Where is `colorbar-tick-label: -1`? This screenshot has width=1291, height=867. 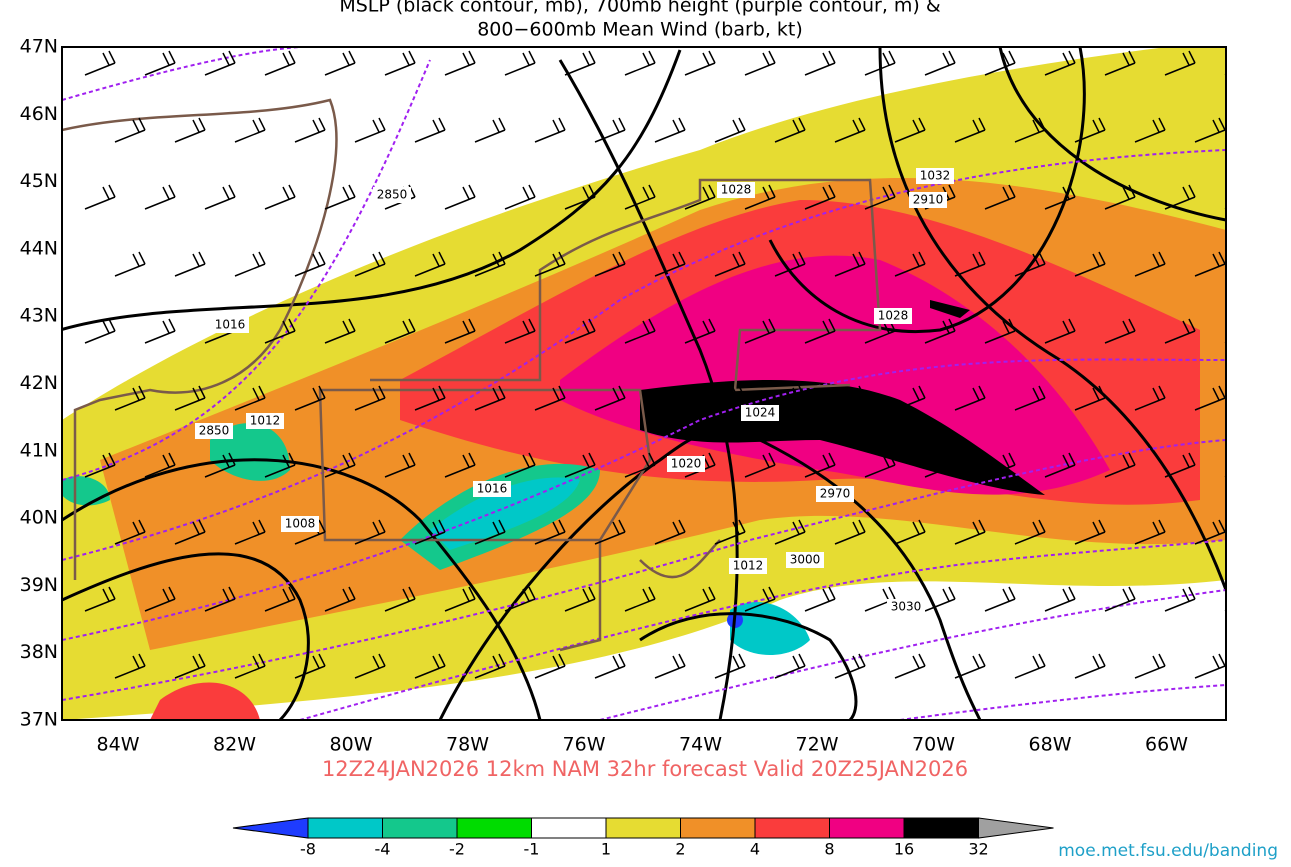 colorbar-tick-label: -1 is located at coordinates (532, 849).